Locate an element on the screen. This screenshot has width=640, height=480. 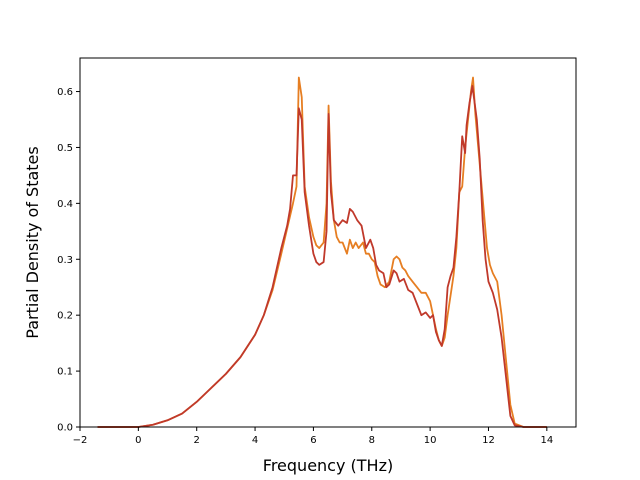
x-tick-label: 2 is located at coordinates (197, 440).